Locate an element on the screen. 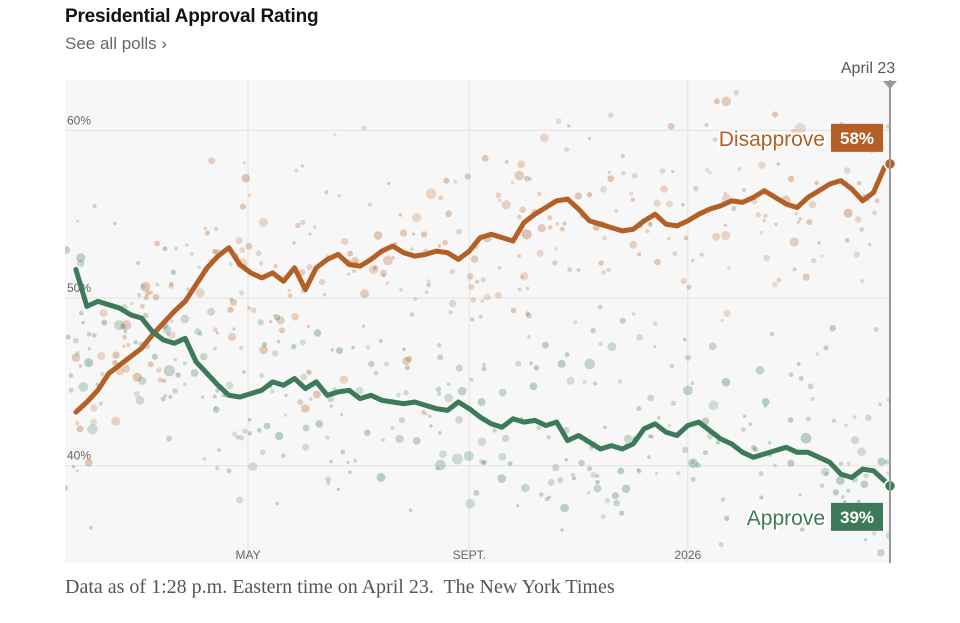  see-all-polls-link: See all polls › is located at coordinates (116, 43).